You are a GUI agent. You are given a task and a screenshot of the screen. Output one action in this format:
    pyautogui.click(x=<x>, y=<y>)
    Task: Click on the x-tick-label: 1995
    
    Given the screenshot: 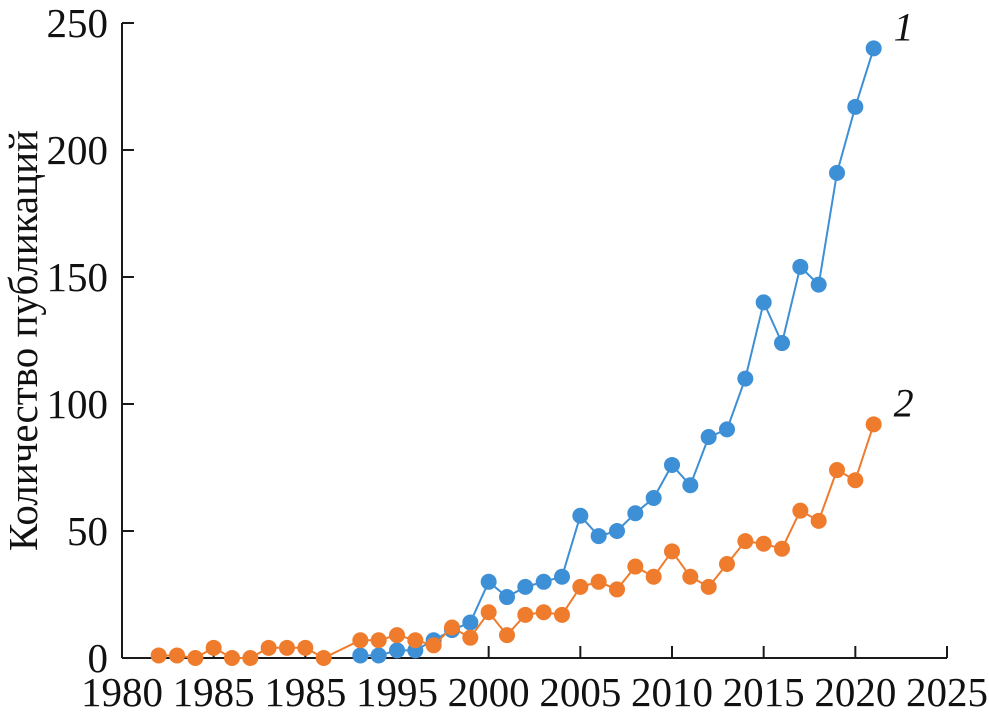 What is the action you would take?
    pyautogui.click(x=397, y=692)
    